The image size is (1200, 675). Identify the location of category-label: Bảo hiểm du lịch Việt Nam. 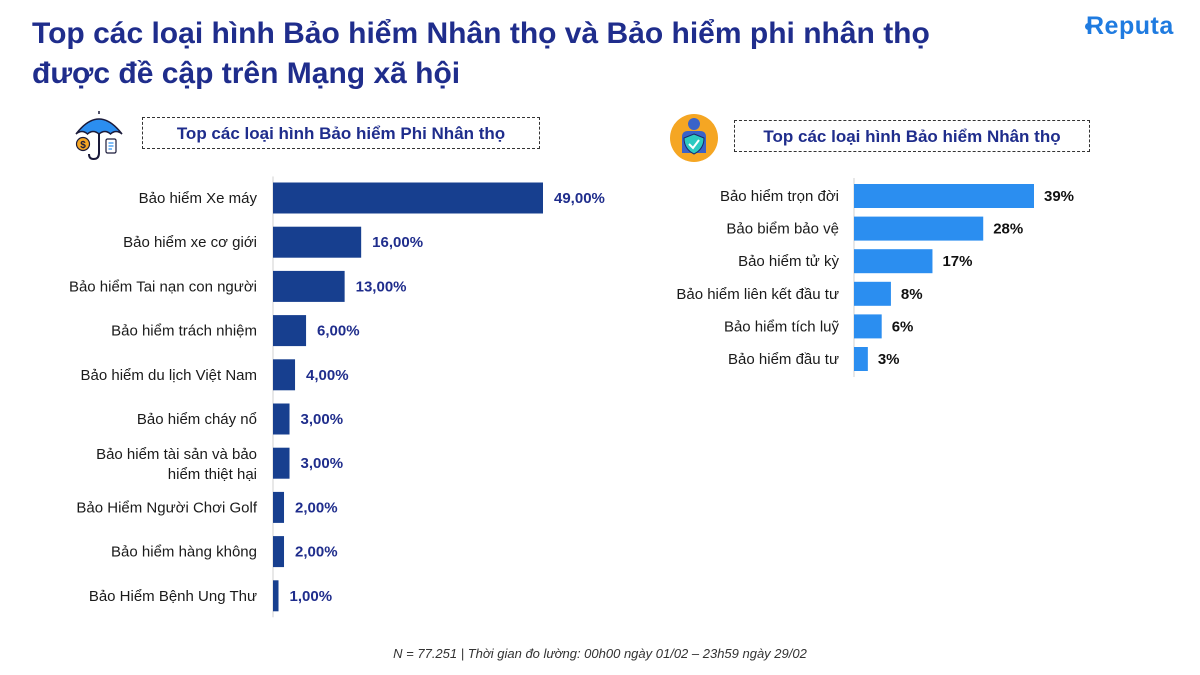
(169, 375).